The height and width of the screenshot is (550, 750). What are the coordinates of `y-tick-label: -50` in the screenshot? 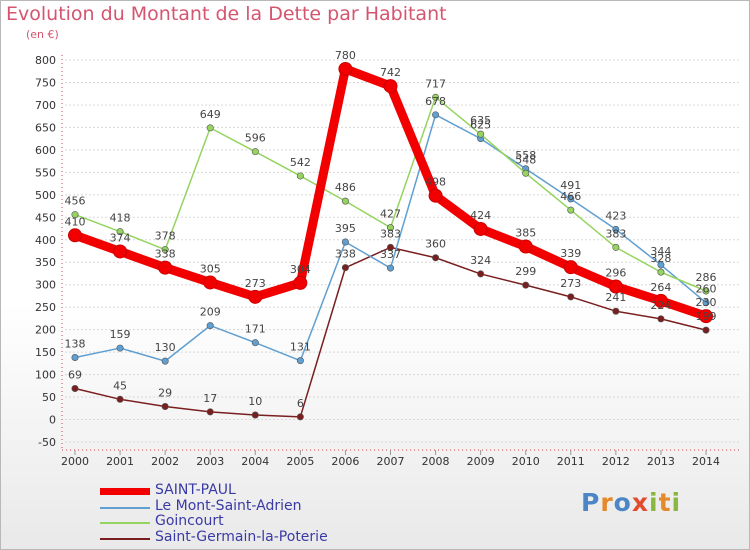 It's located at (47, 442).